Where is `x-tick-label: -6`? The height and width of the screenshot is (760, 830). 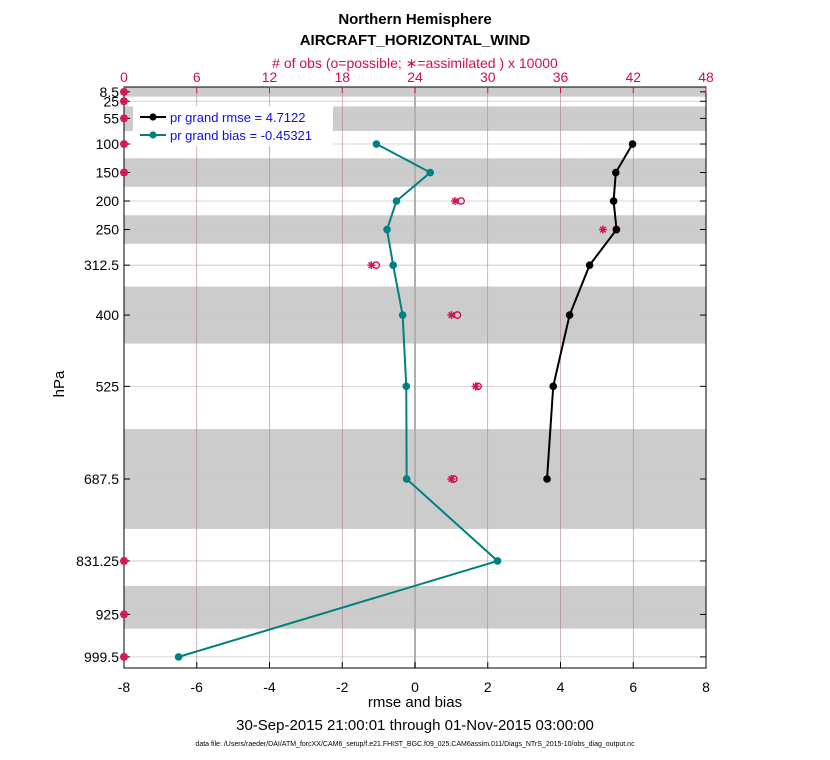
x-tick-label: -6 is located at coordinates (197, 687).